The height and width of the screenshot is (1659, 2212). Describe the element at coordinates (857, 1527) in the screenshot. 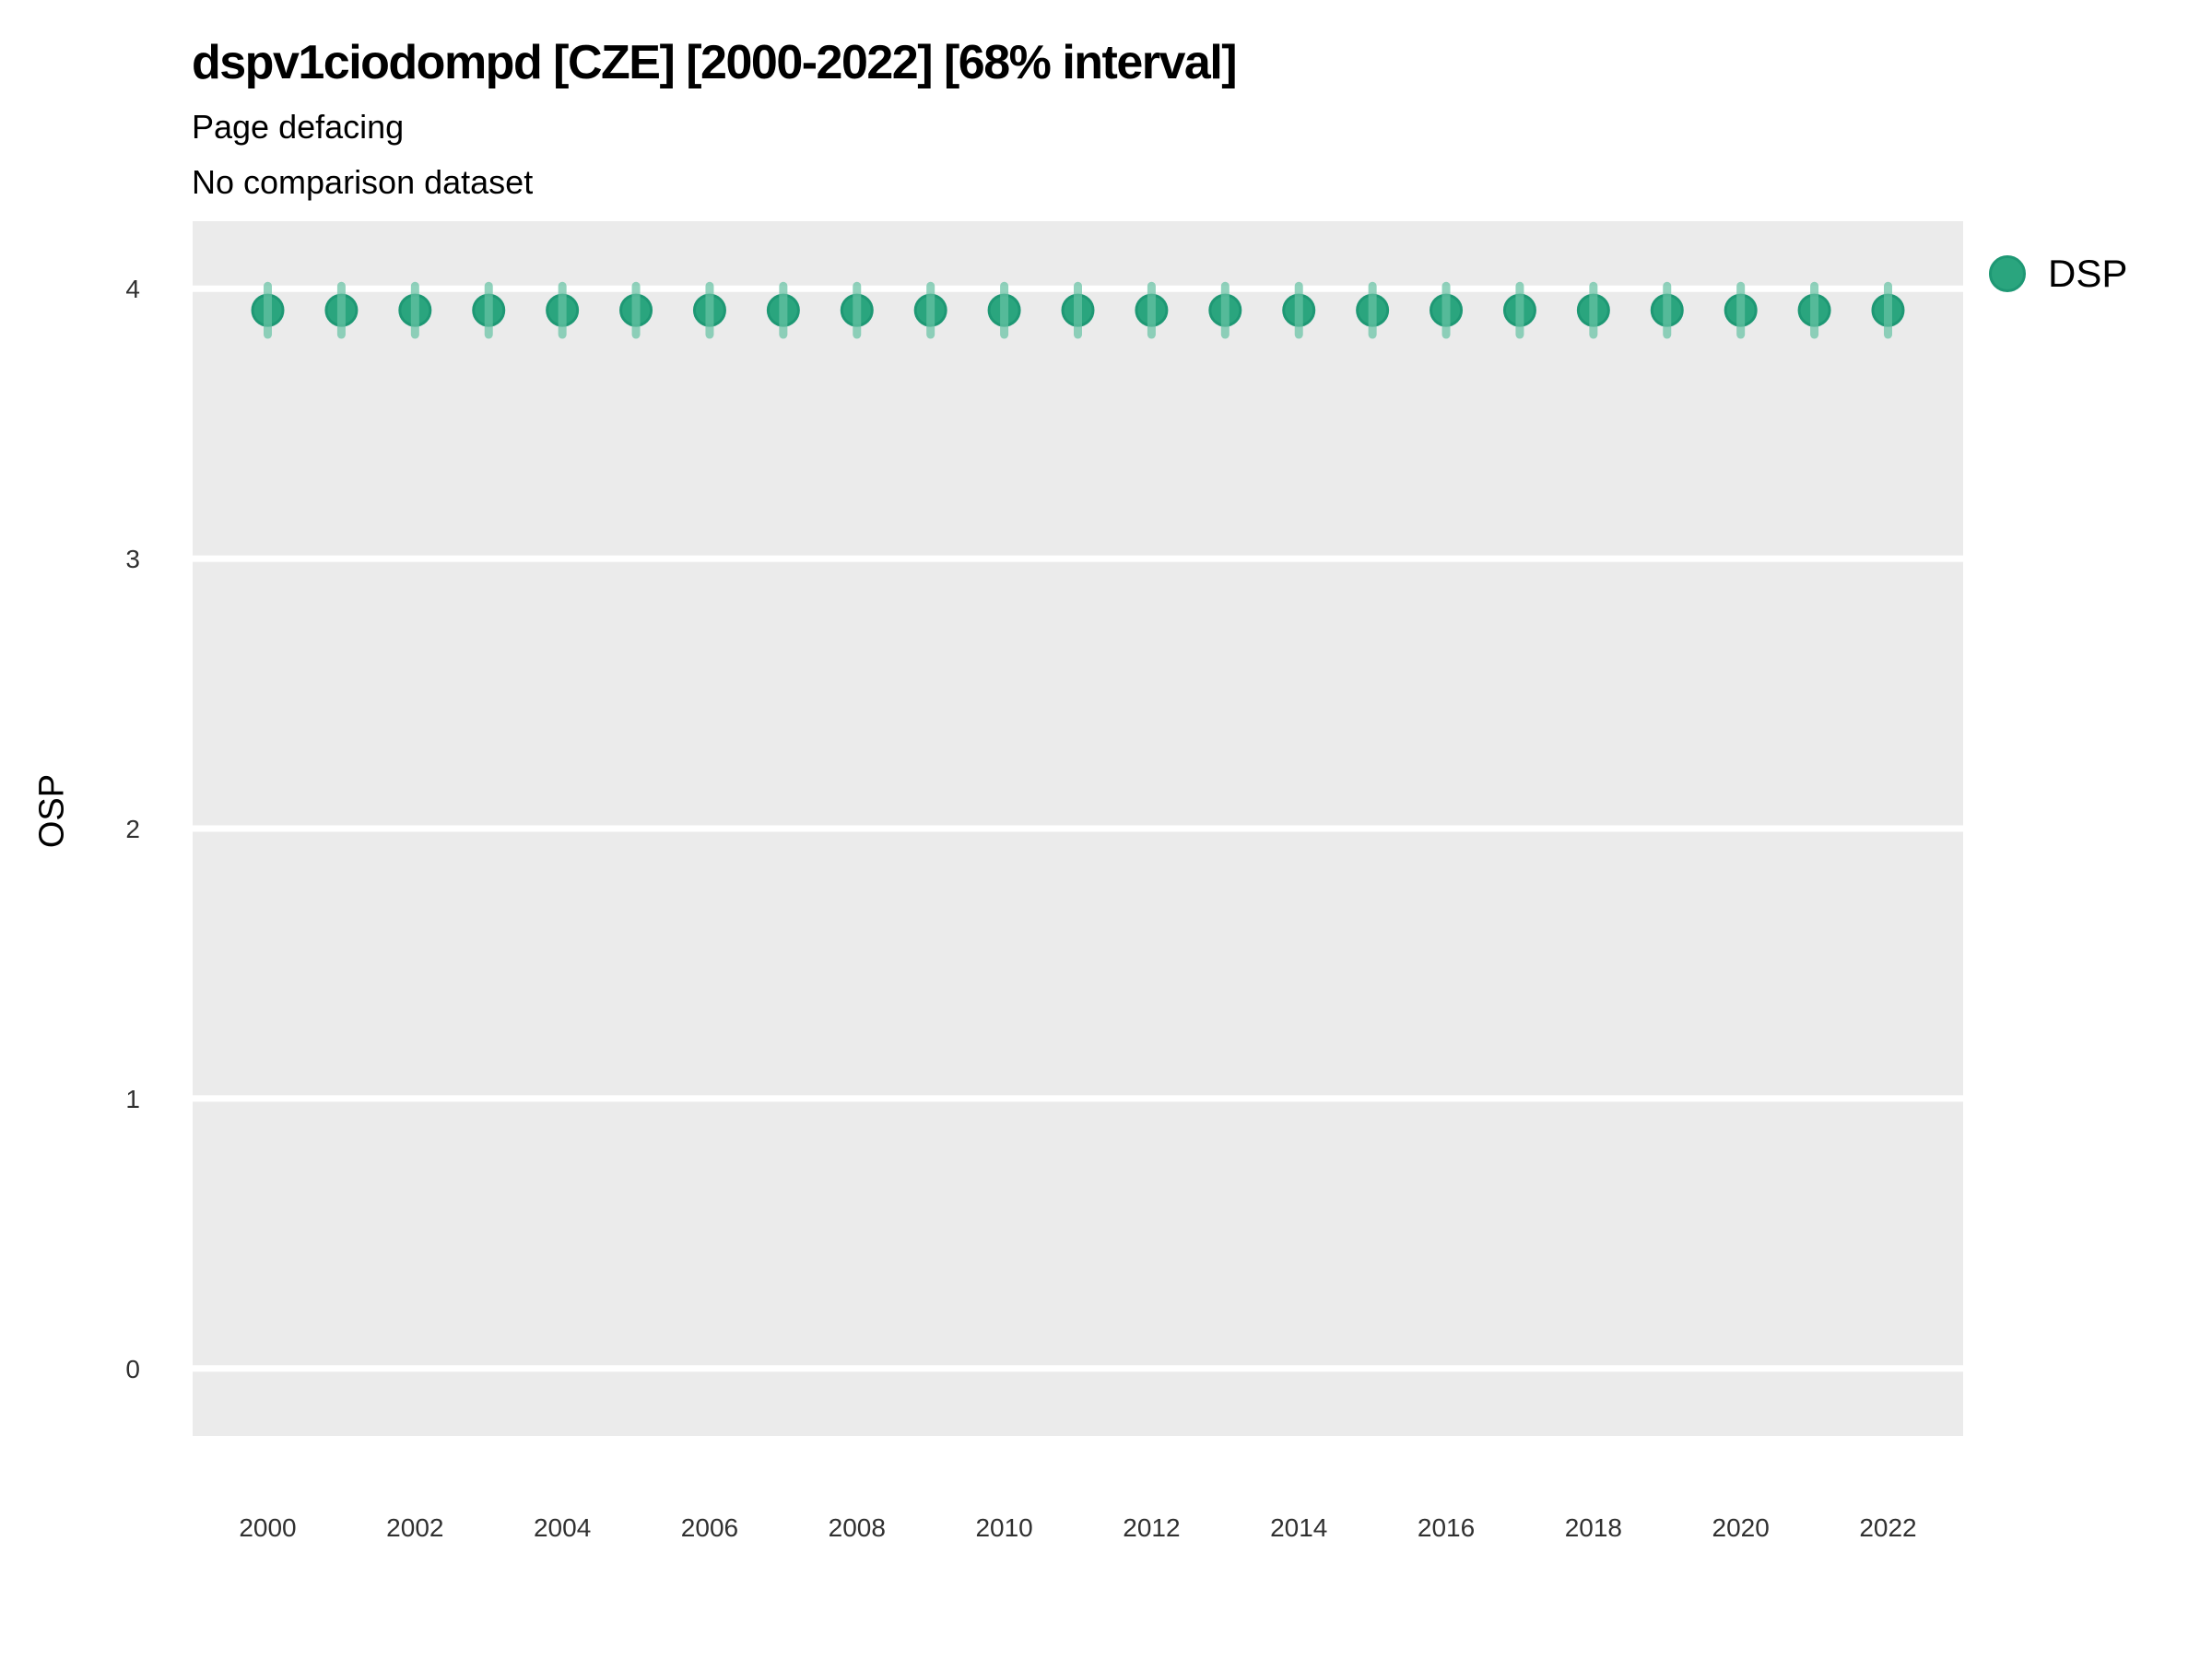

I see `x-tick-label-2008: 2008` at that location.